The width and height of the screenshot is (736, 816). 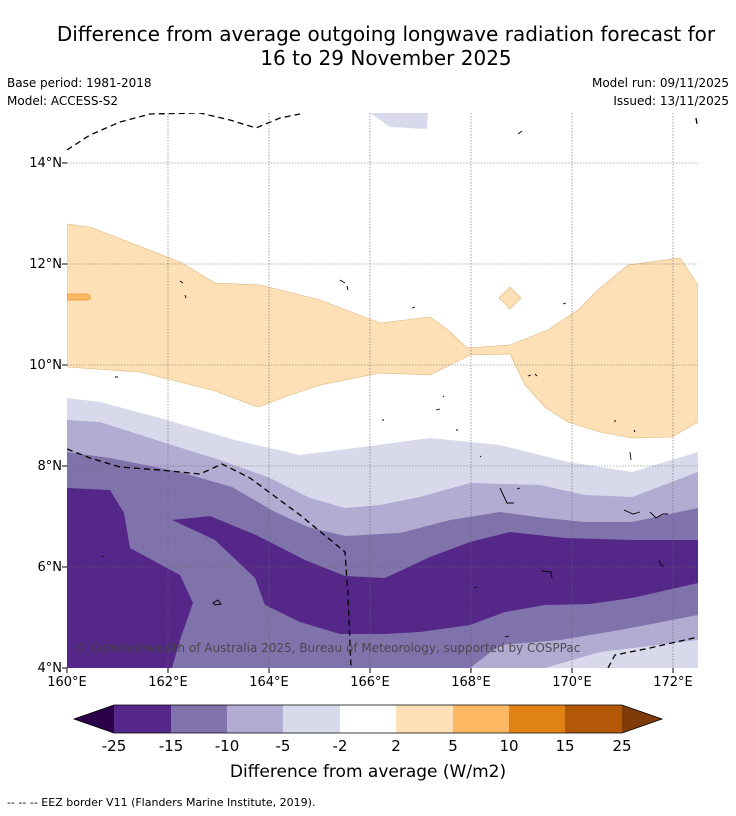 What do you see at coordinates (171, 746) in the screenshot?
I see `colorbar-tick-n15: -15` at bounding box center [171, 746].